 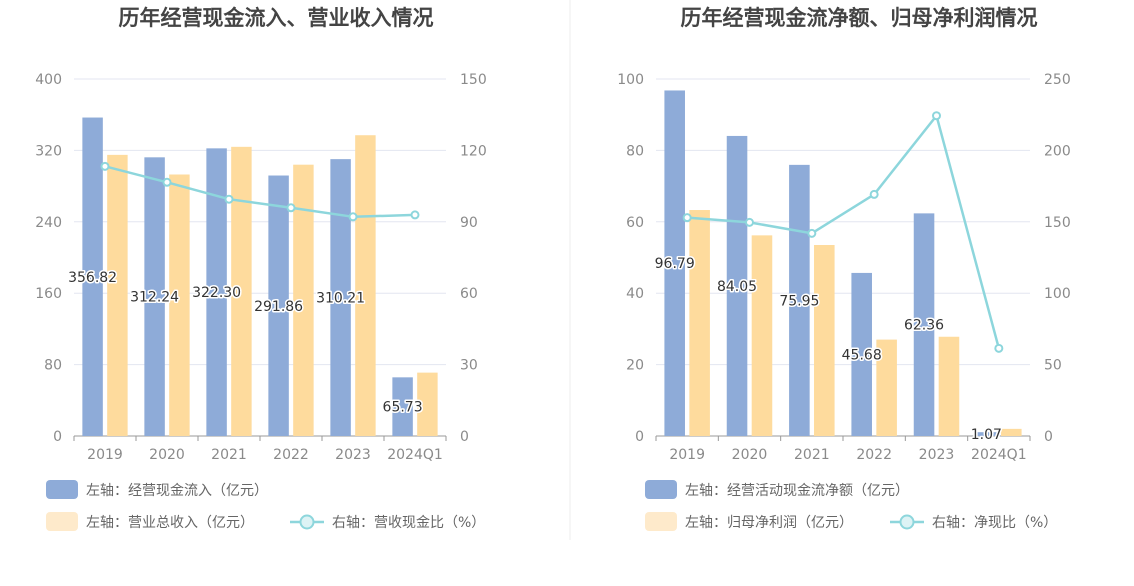 I want to click on right-chart-legend-swatch-series1, so click(x=661, y=489).